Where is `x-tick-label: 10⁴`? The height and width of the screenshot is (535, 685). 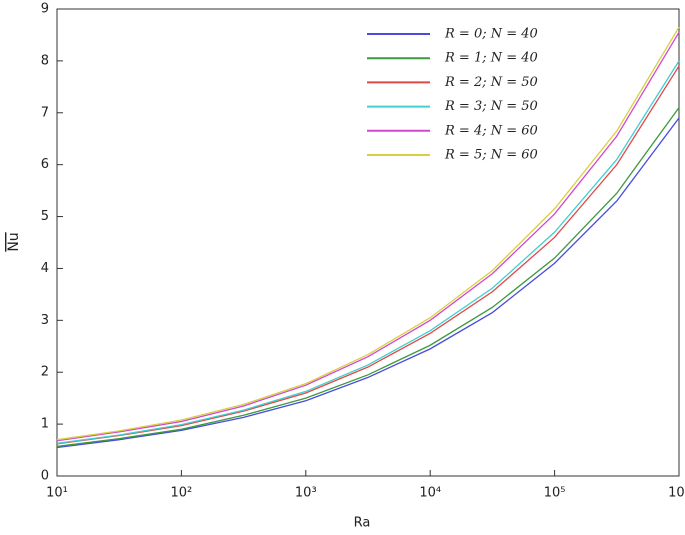
x-tick-label: 10⁴ is located at coordinates (430, 493).